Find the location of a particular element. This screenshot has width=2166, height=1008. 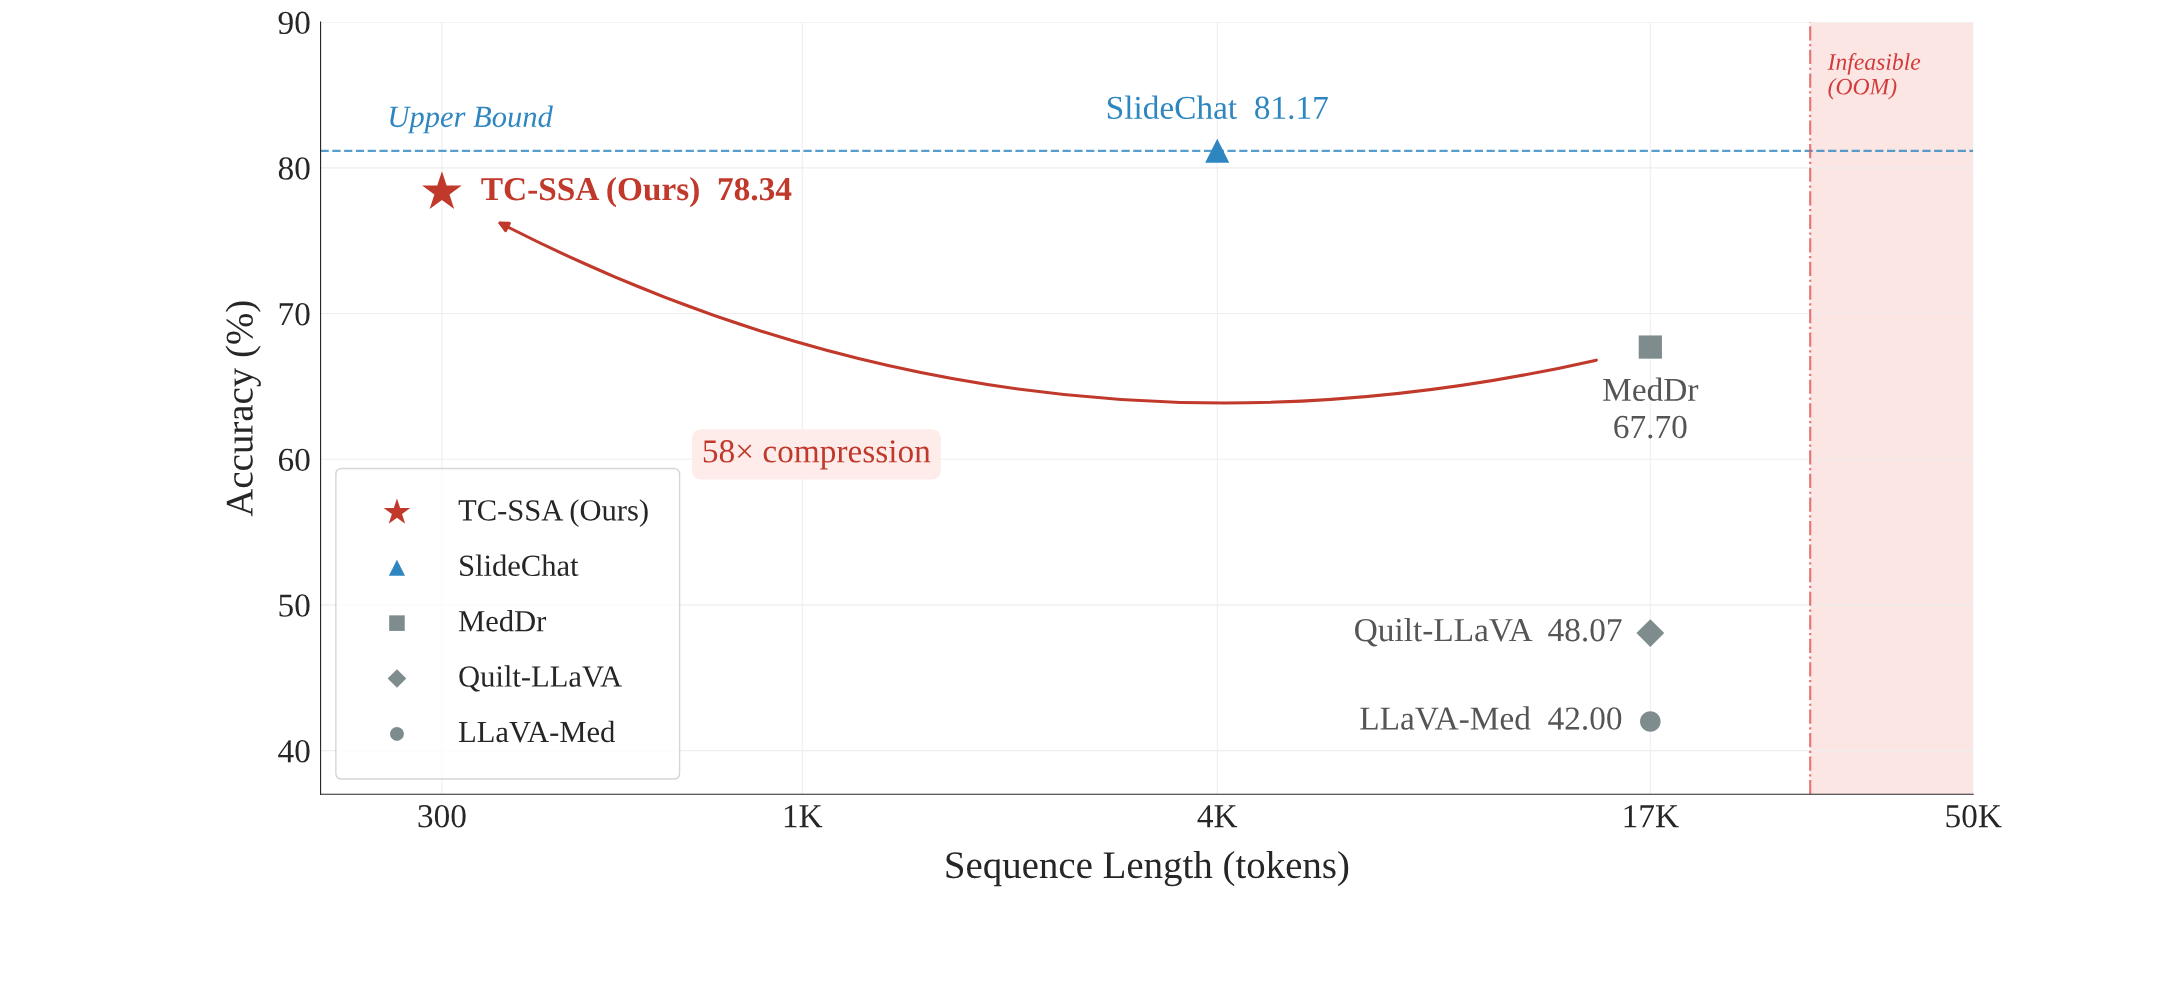

y-tick-label: 70 is located at coordinates (294, 314).